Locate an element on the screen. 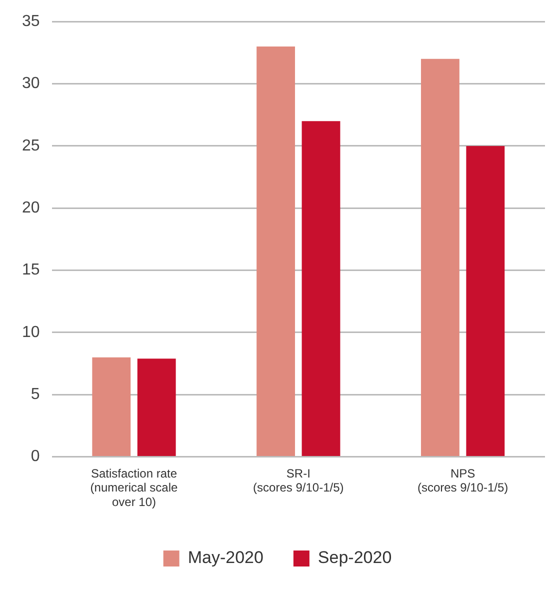 Image resolution: width=550 pixels, height=597 pixels. x-tick-label: NPS (scores 9/10-1/5) is located at coordinates (462, 480).